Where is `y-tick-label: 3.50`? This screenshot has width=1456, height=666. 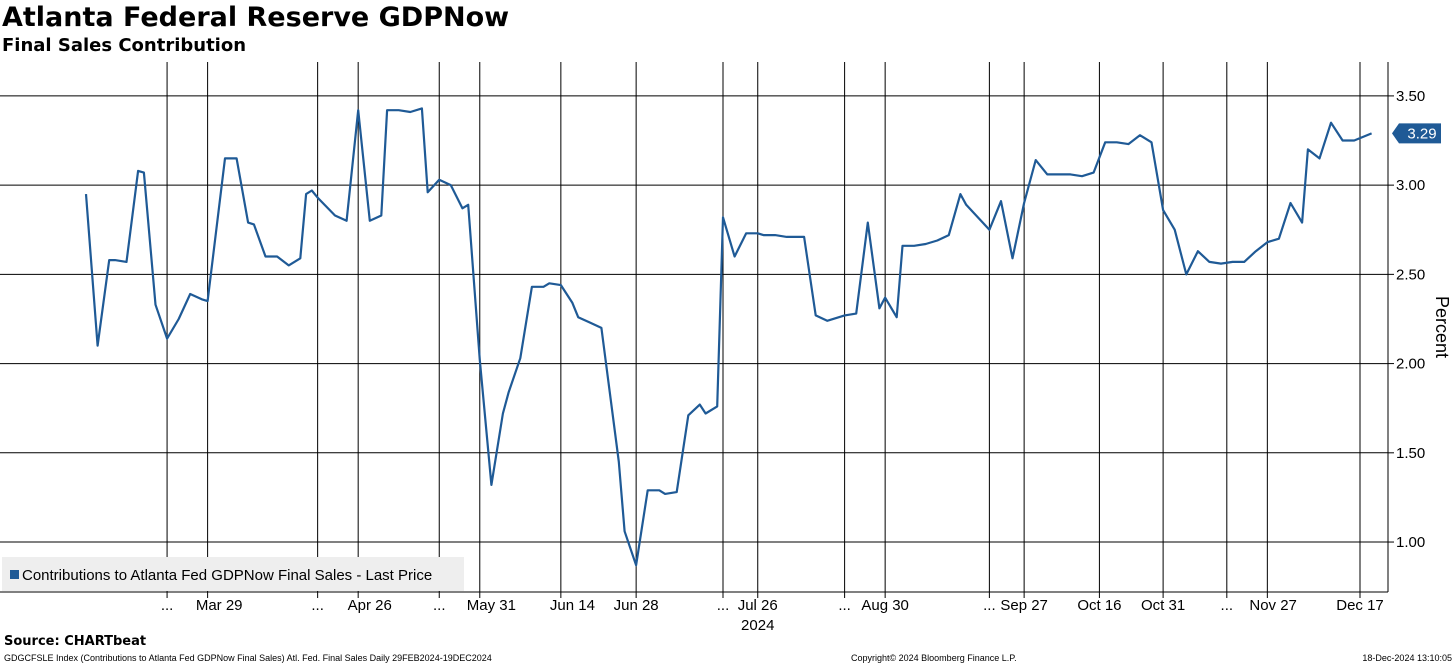 y-tick-label: 3.50 is located at coordinates (1410, 96).